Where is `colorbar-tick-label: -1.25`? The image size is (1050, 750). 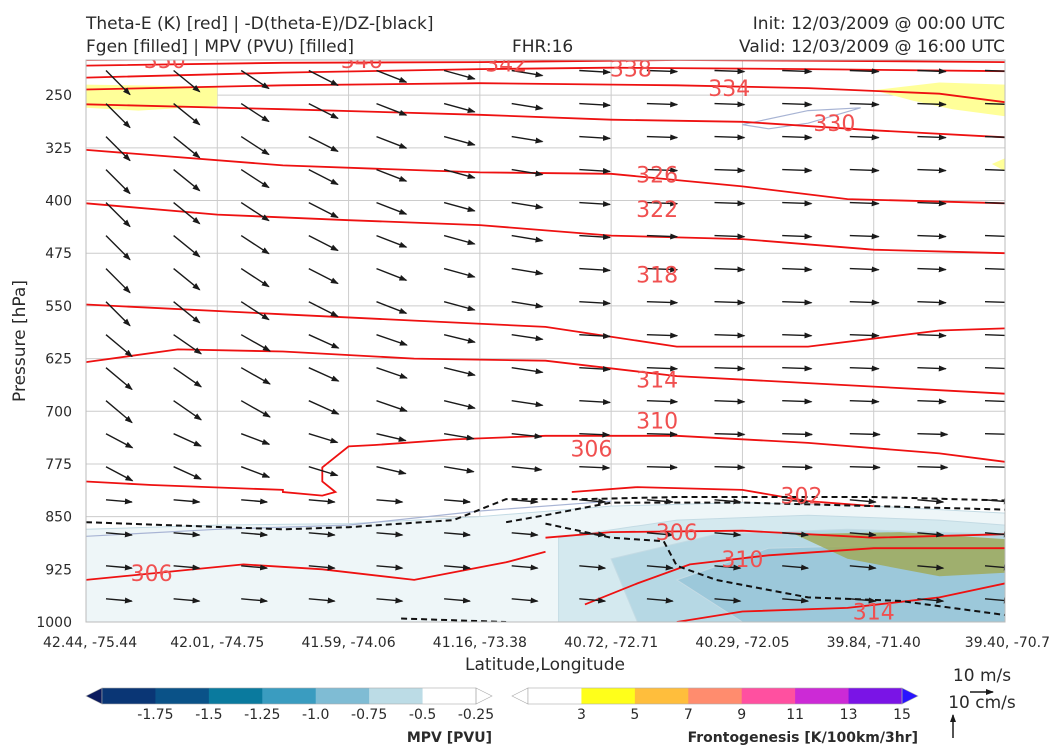 colorbar-tick-label: -1.25 is located at coordinates (262, 715).